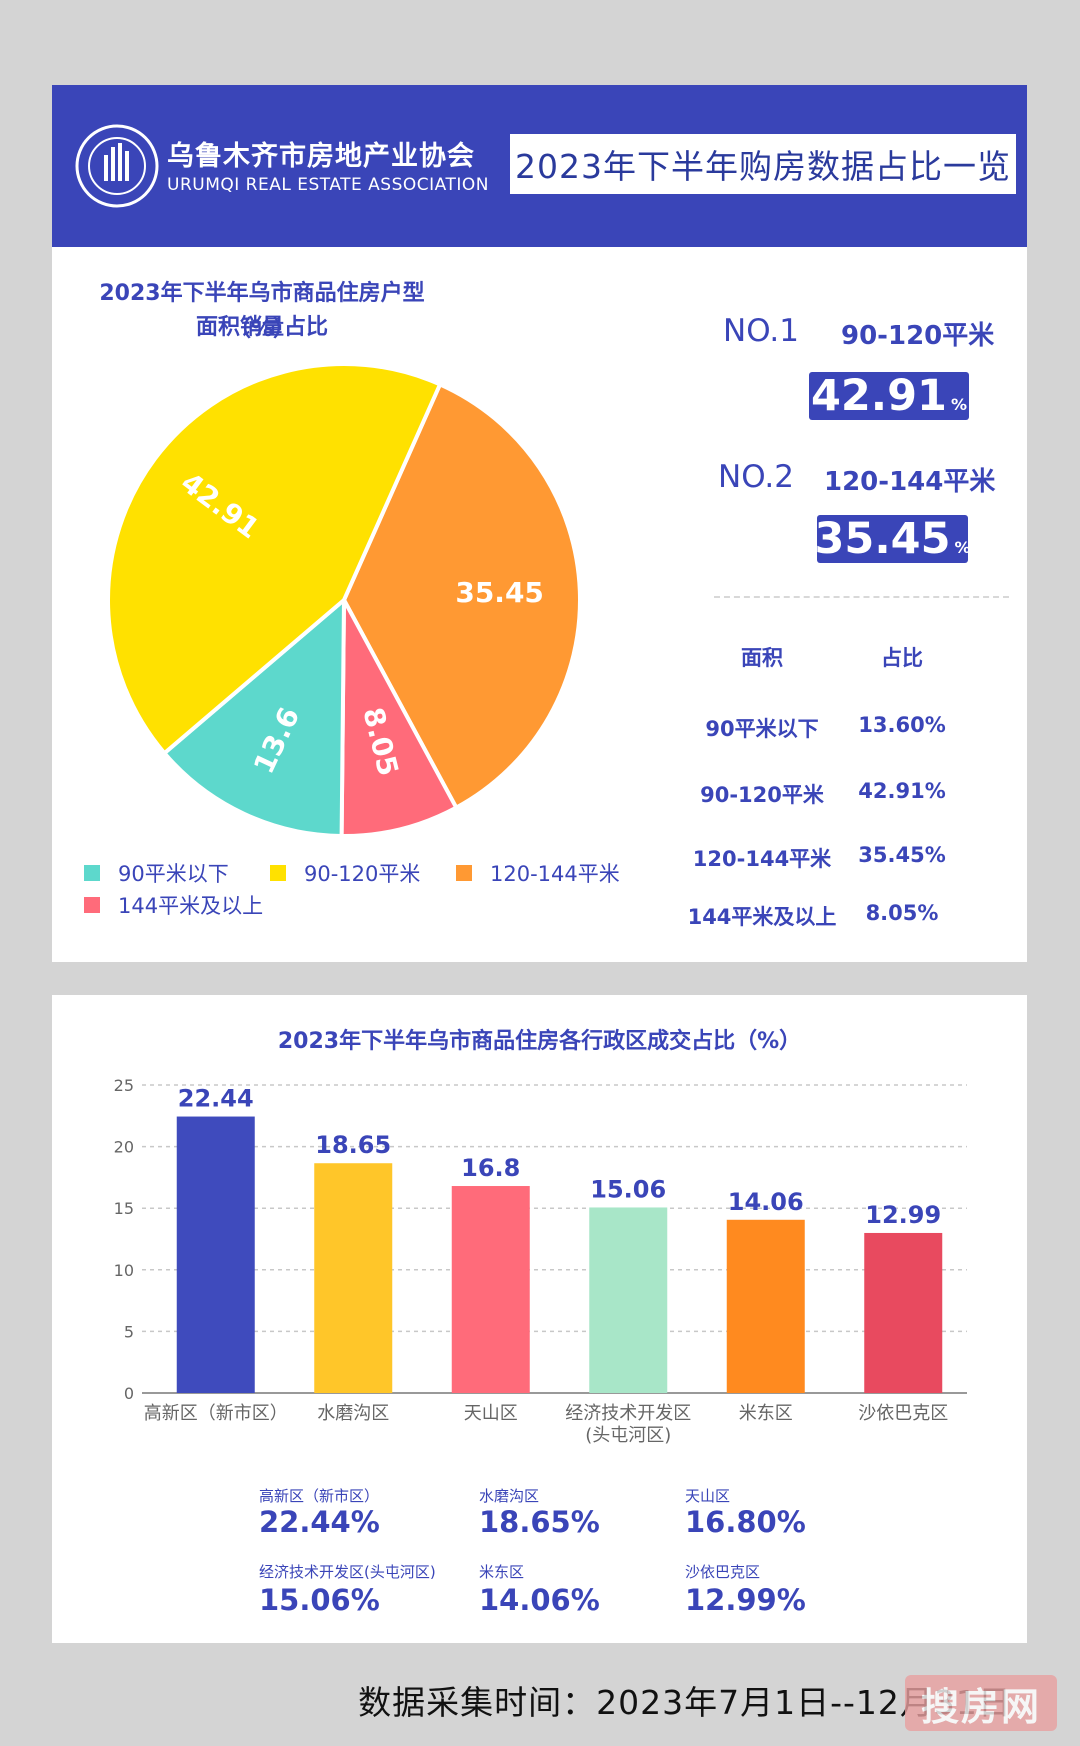 The width and height of the screenshot is (1080, 1746). What do you see at coordinates (766, 1202) in the screenshot?
I see `bar-value-label: 14.06` at bounding box center [766, 1202].